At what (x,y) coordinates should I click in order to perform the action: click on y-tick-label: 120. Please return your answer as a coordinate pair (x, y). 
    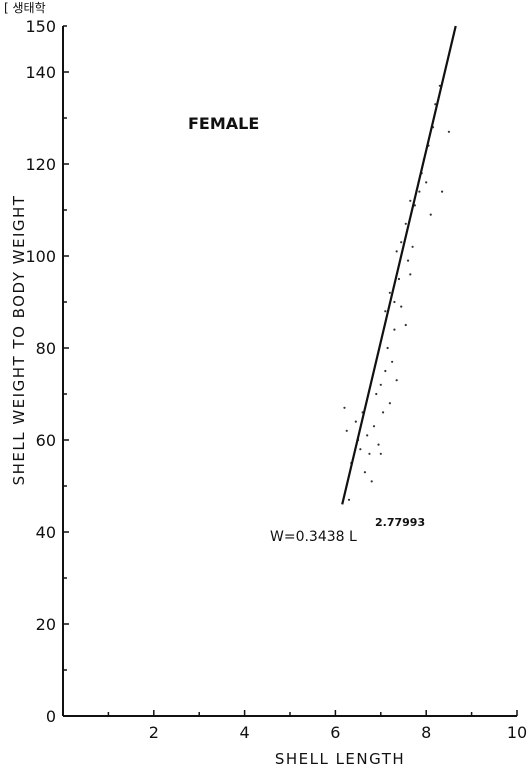
    Looking at the image, I should click on (40, 164).